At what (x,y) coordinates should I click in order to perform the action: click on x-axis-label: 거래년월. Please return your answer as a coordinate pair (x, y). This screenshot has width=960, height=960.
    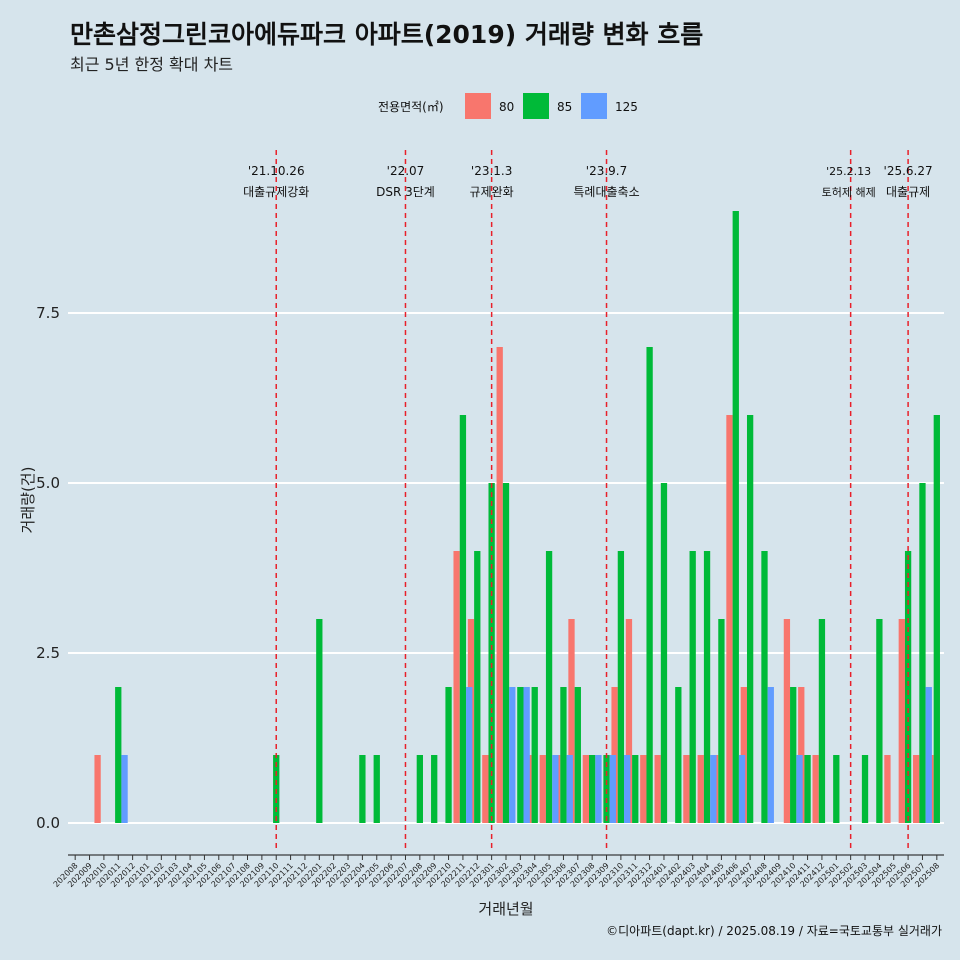
    Looking at the image, I should click on (505, 909).